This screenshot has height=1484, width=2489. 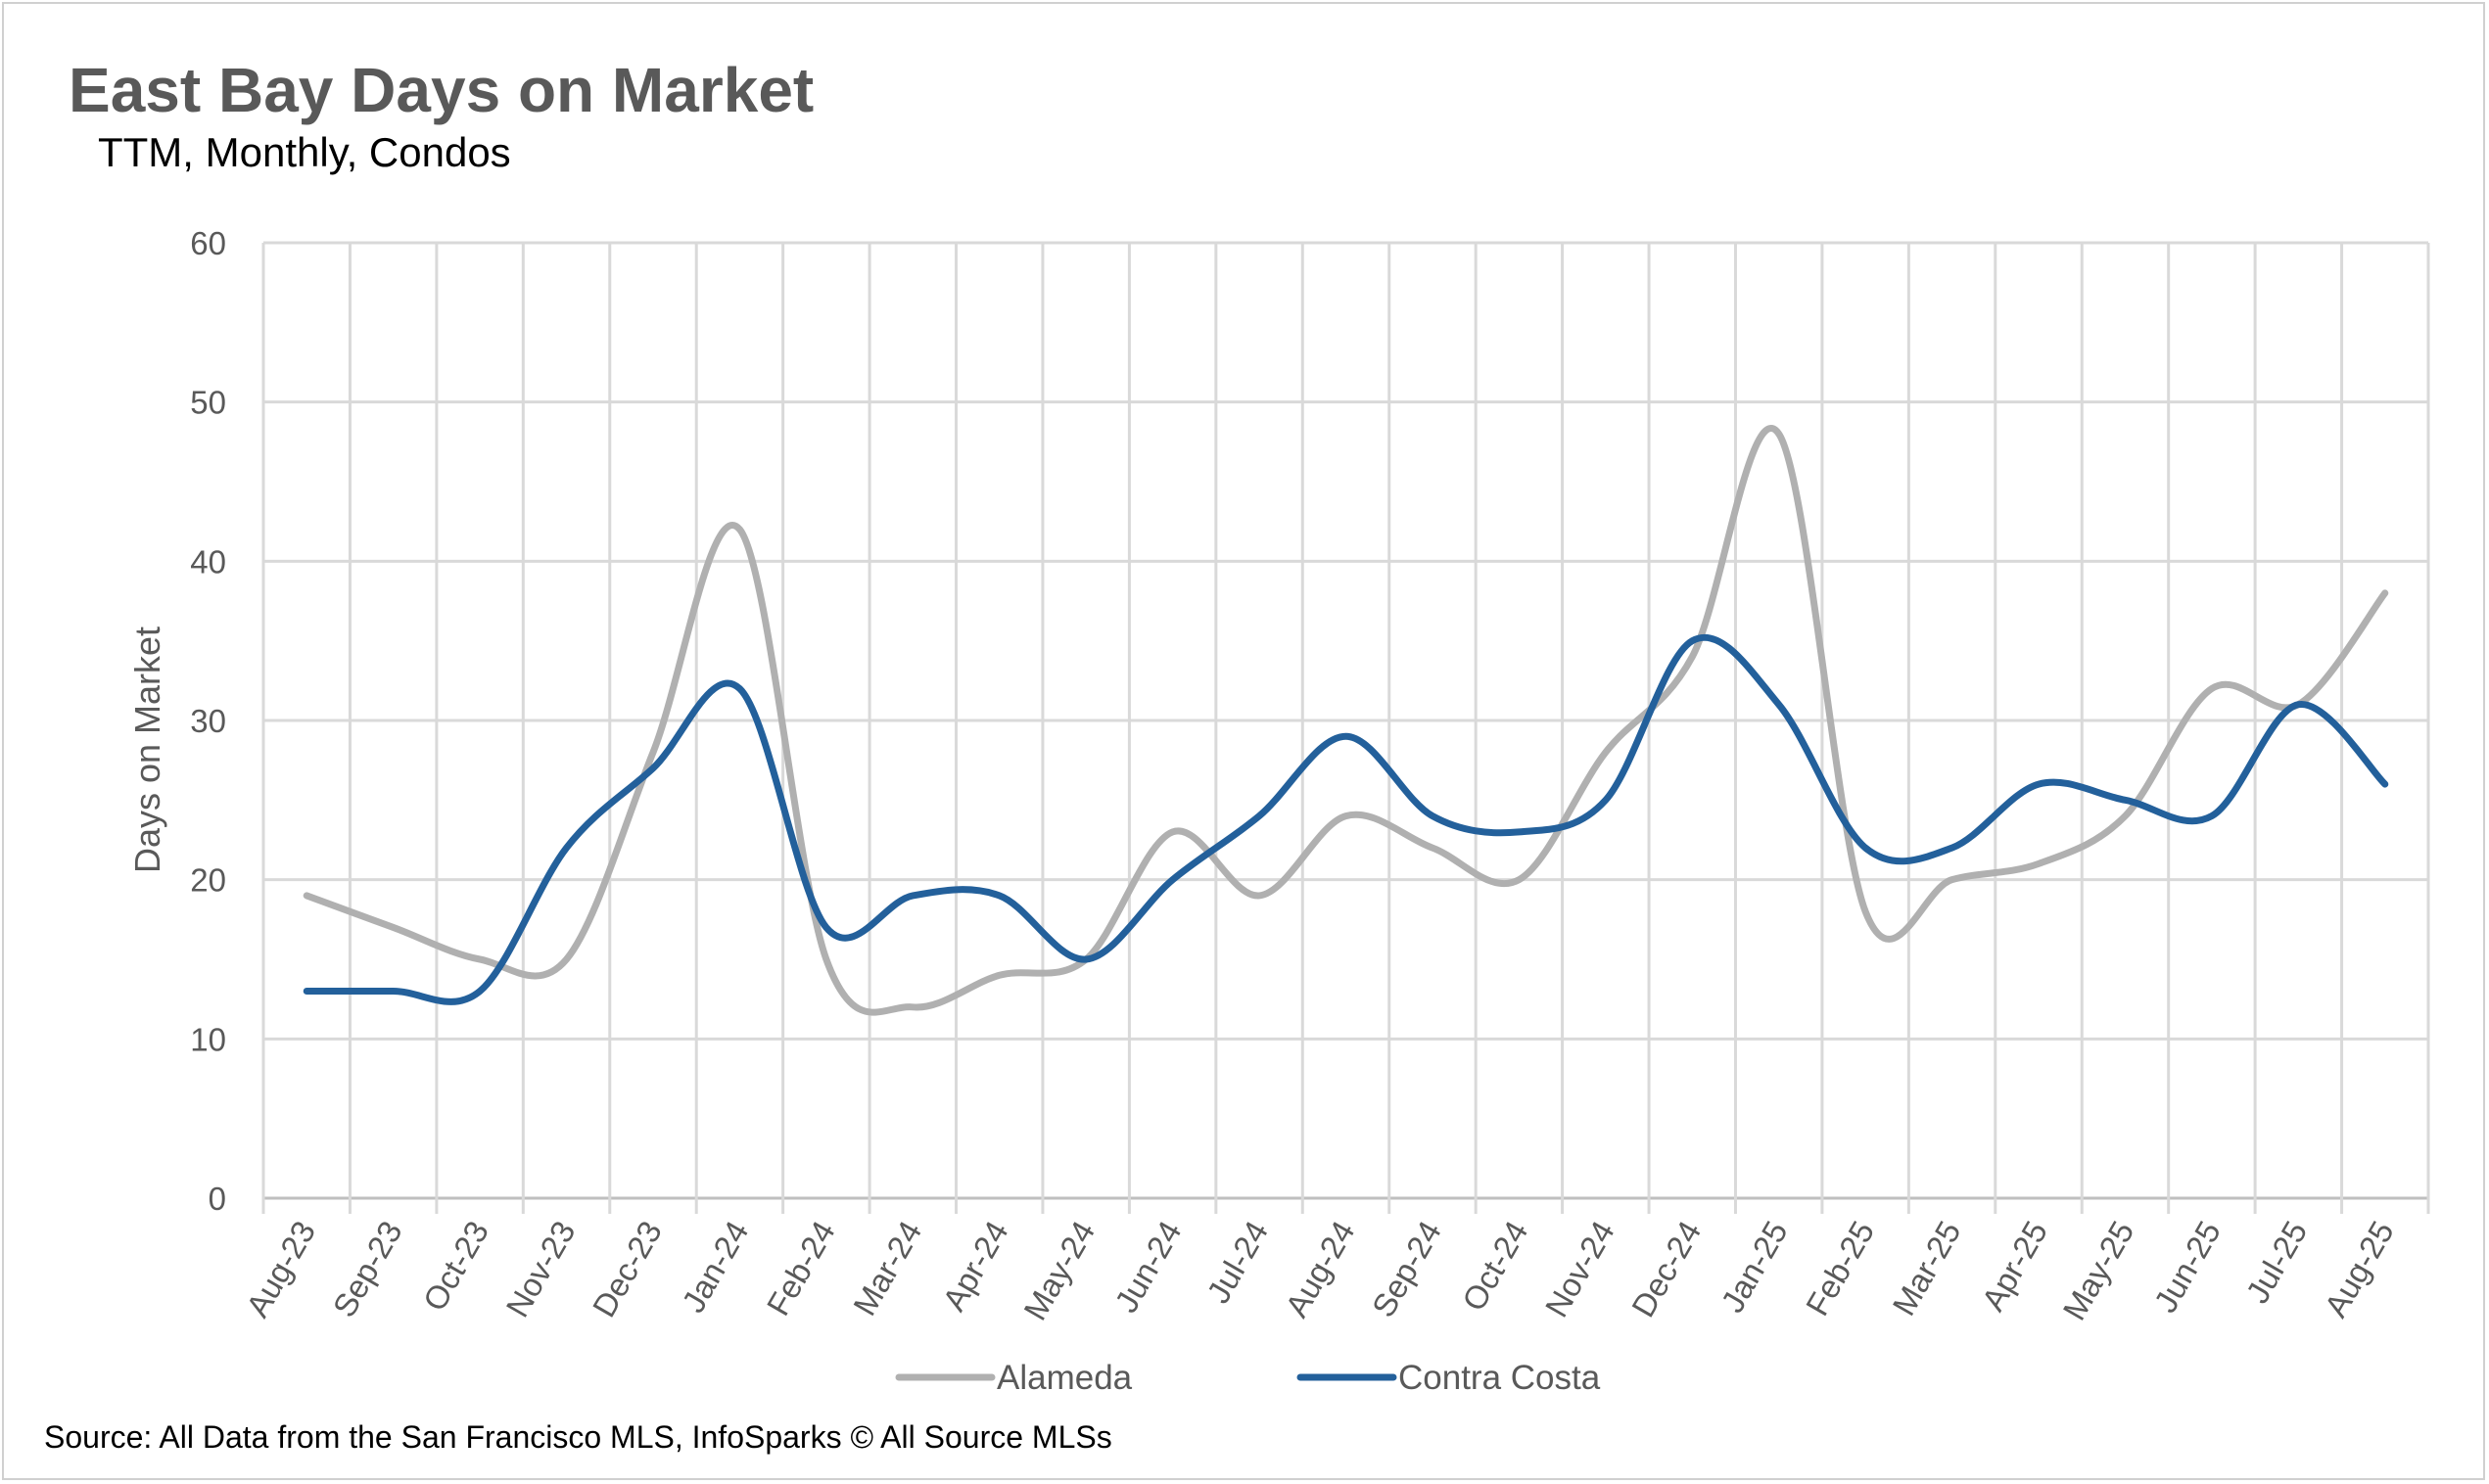 What do you see at coordinates (1580, 1269) in the screenshot?
I see `x-tick-label: Nov-24` at bounding box center [1580, 1269].